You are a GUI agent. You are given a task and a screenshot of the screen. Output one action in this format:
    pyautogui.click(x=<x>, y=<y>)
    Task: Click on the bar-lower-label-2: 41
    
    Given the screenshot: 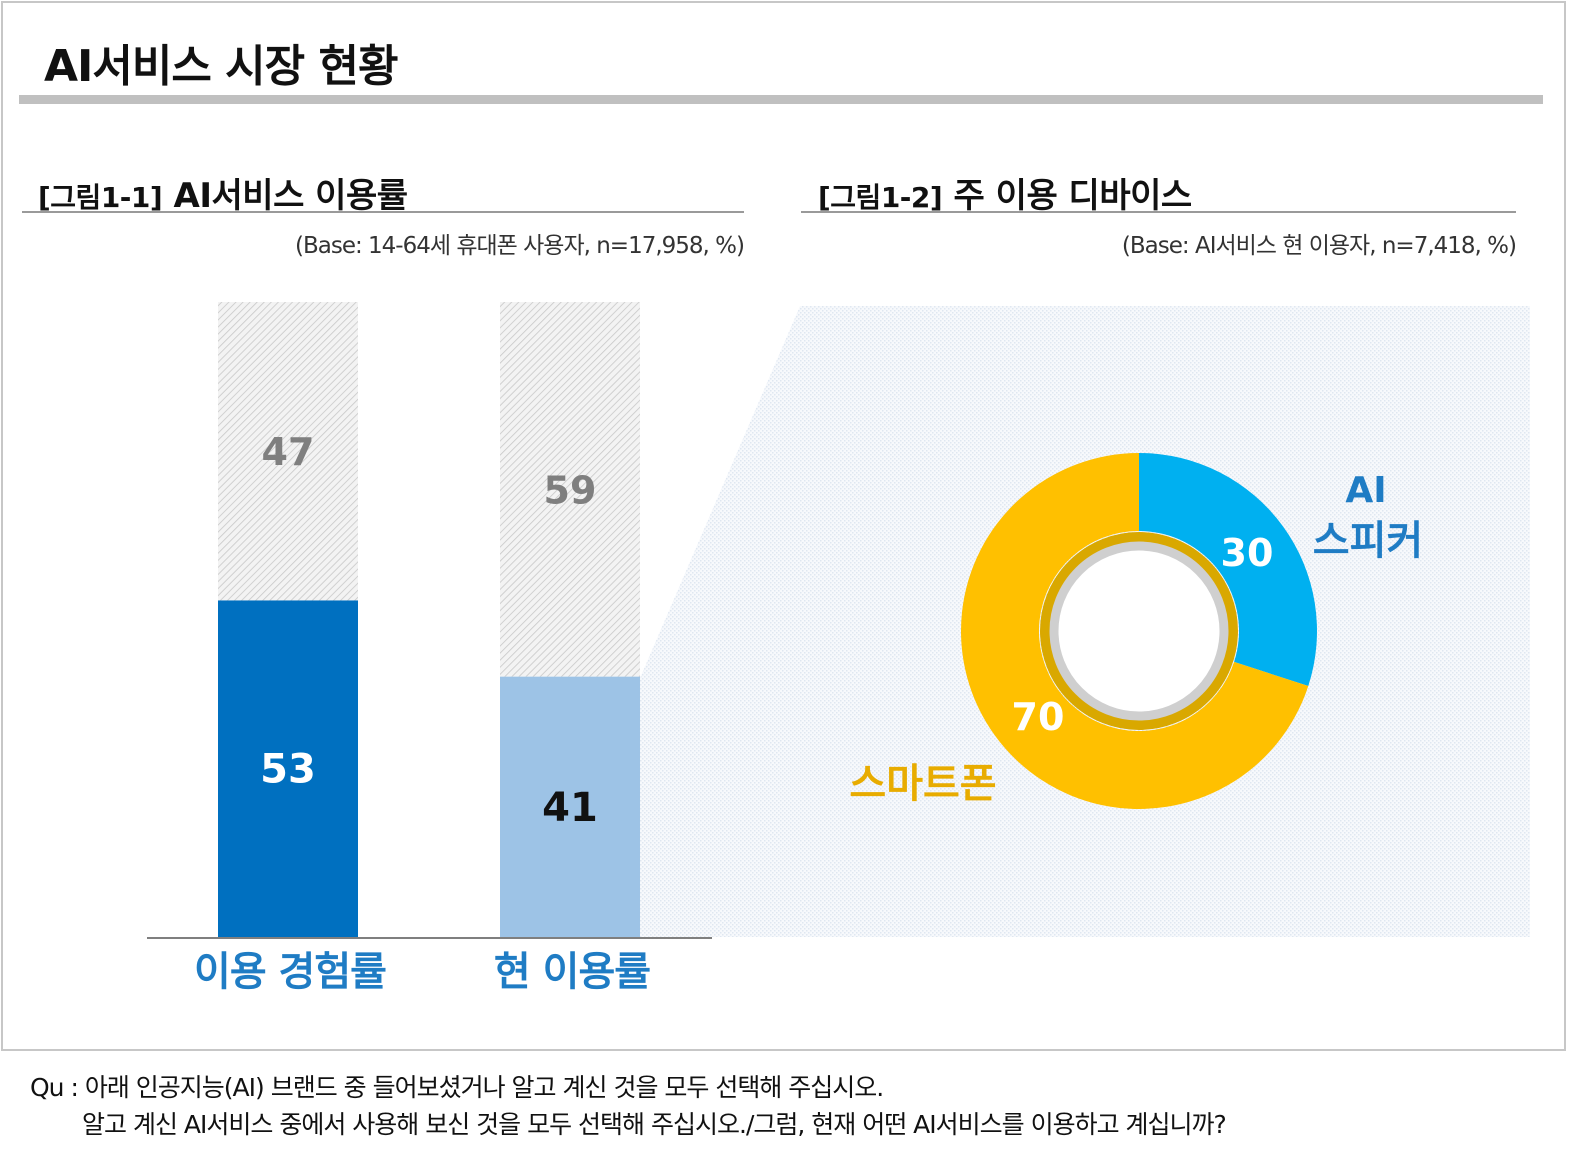 What is the action you would take?
    pyautogui.click(x=570, y=808)
    